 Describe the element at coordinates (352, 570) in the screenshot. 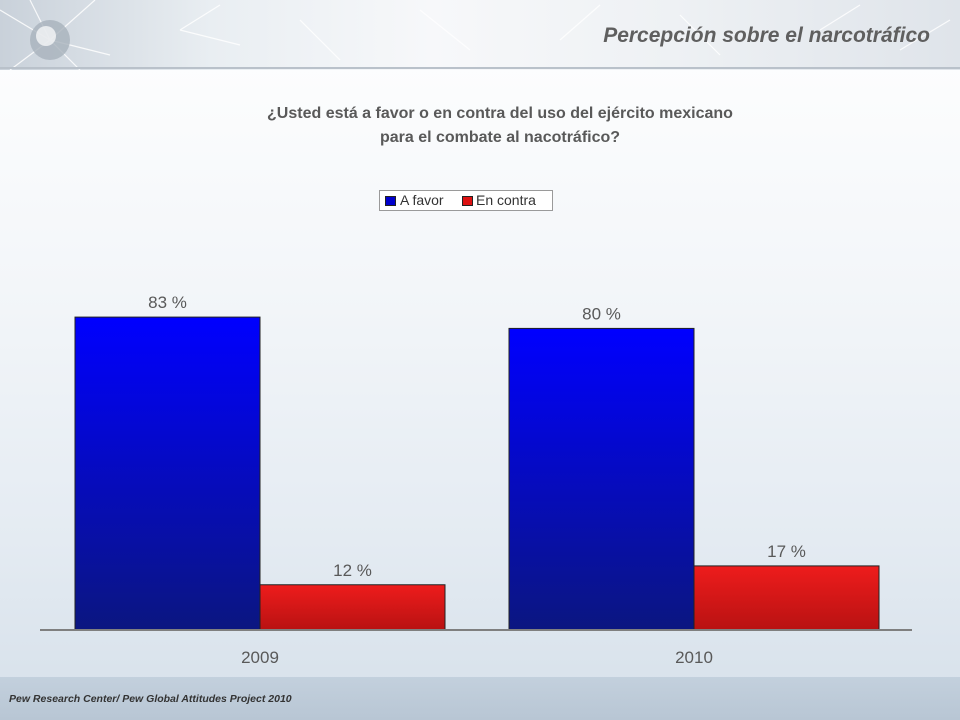

I see `data-label-2009-en-contra: 12 %` at that location.